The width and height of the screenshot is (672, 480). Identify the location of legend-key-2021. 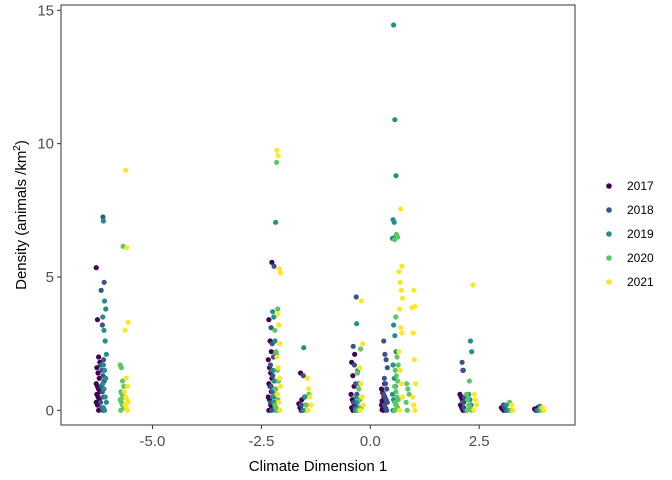
(609, 282).